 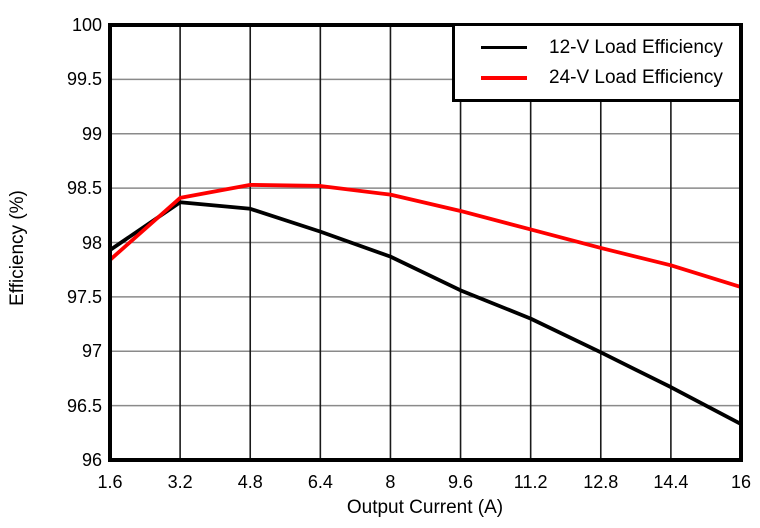 What do you see at coordinates (461, 482) in the screenshot?
I see `x-tick-label: 9.6` at bounding box center [461, 482].